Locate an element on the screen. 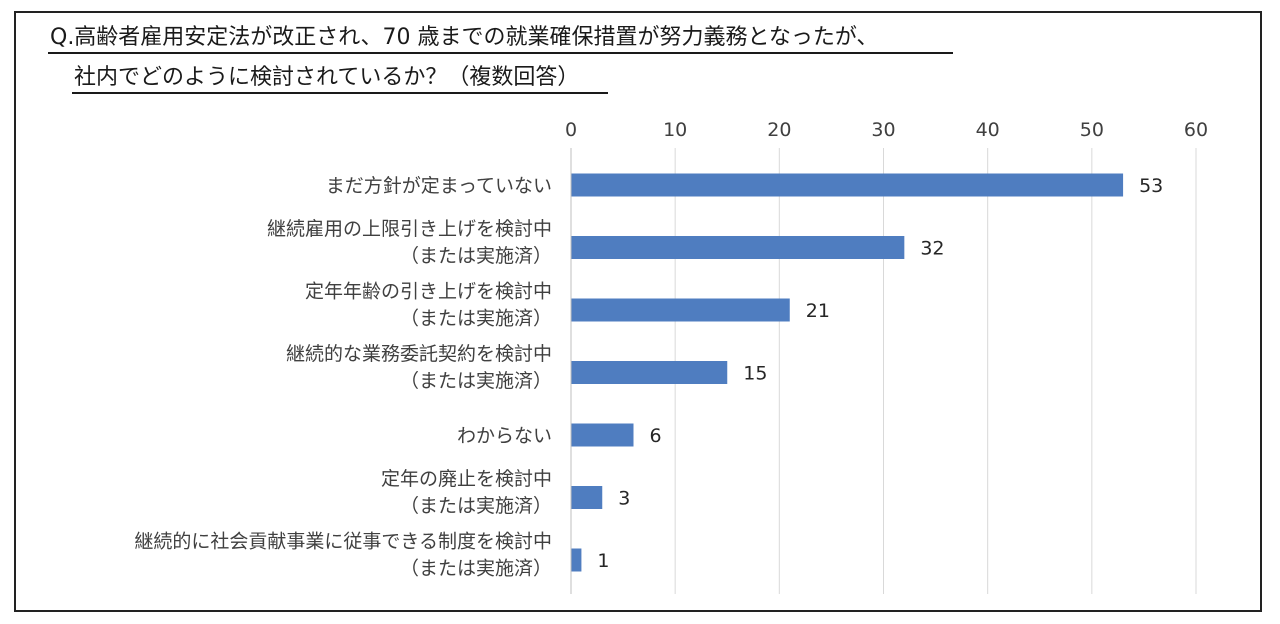  category-label: 継続雇用の上限引き上げを検討中 is located at coordinates (409, 229).